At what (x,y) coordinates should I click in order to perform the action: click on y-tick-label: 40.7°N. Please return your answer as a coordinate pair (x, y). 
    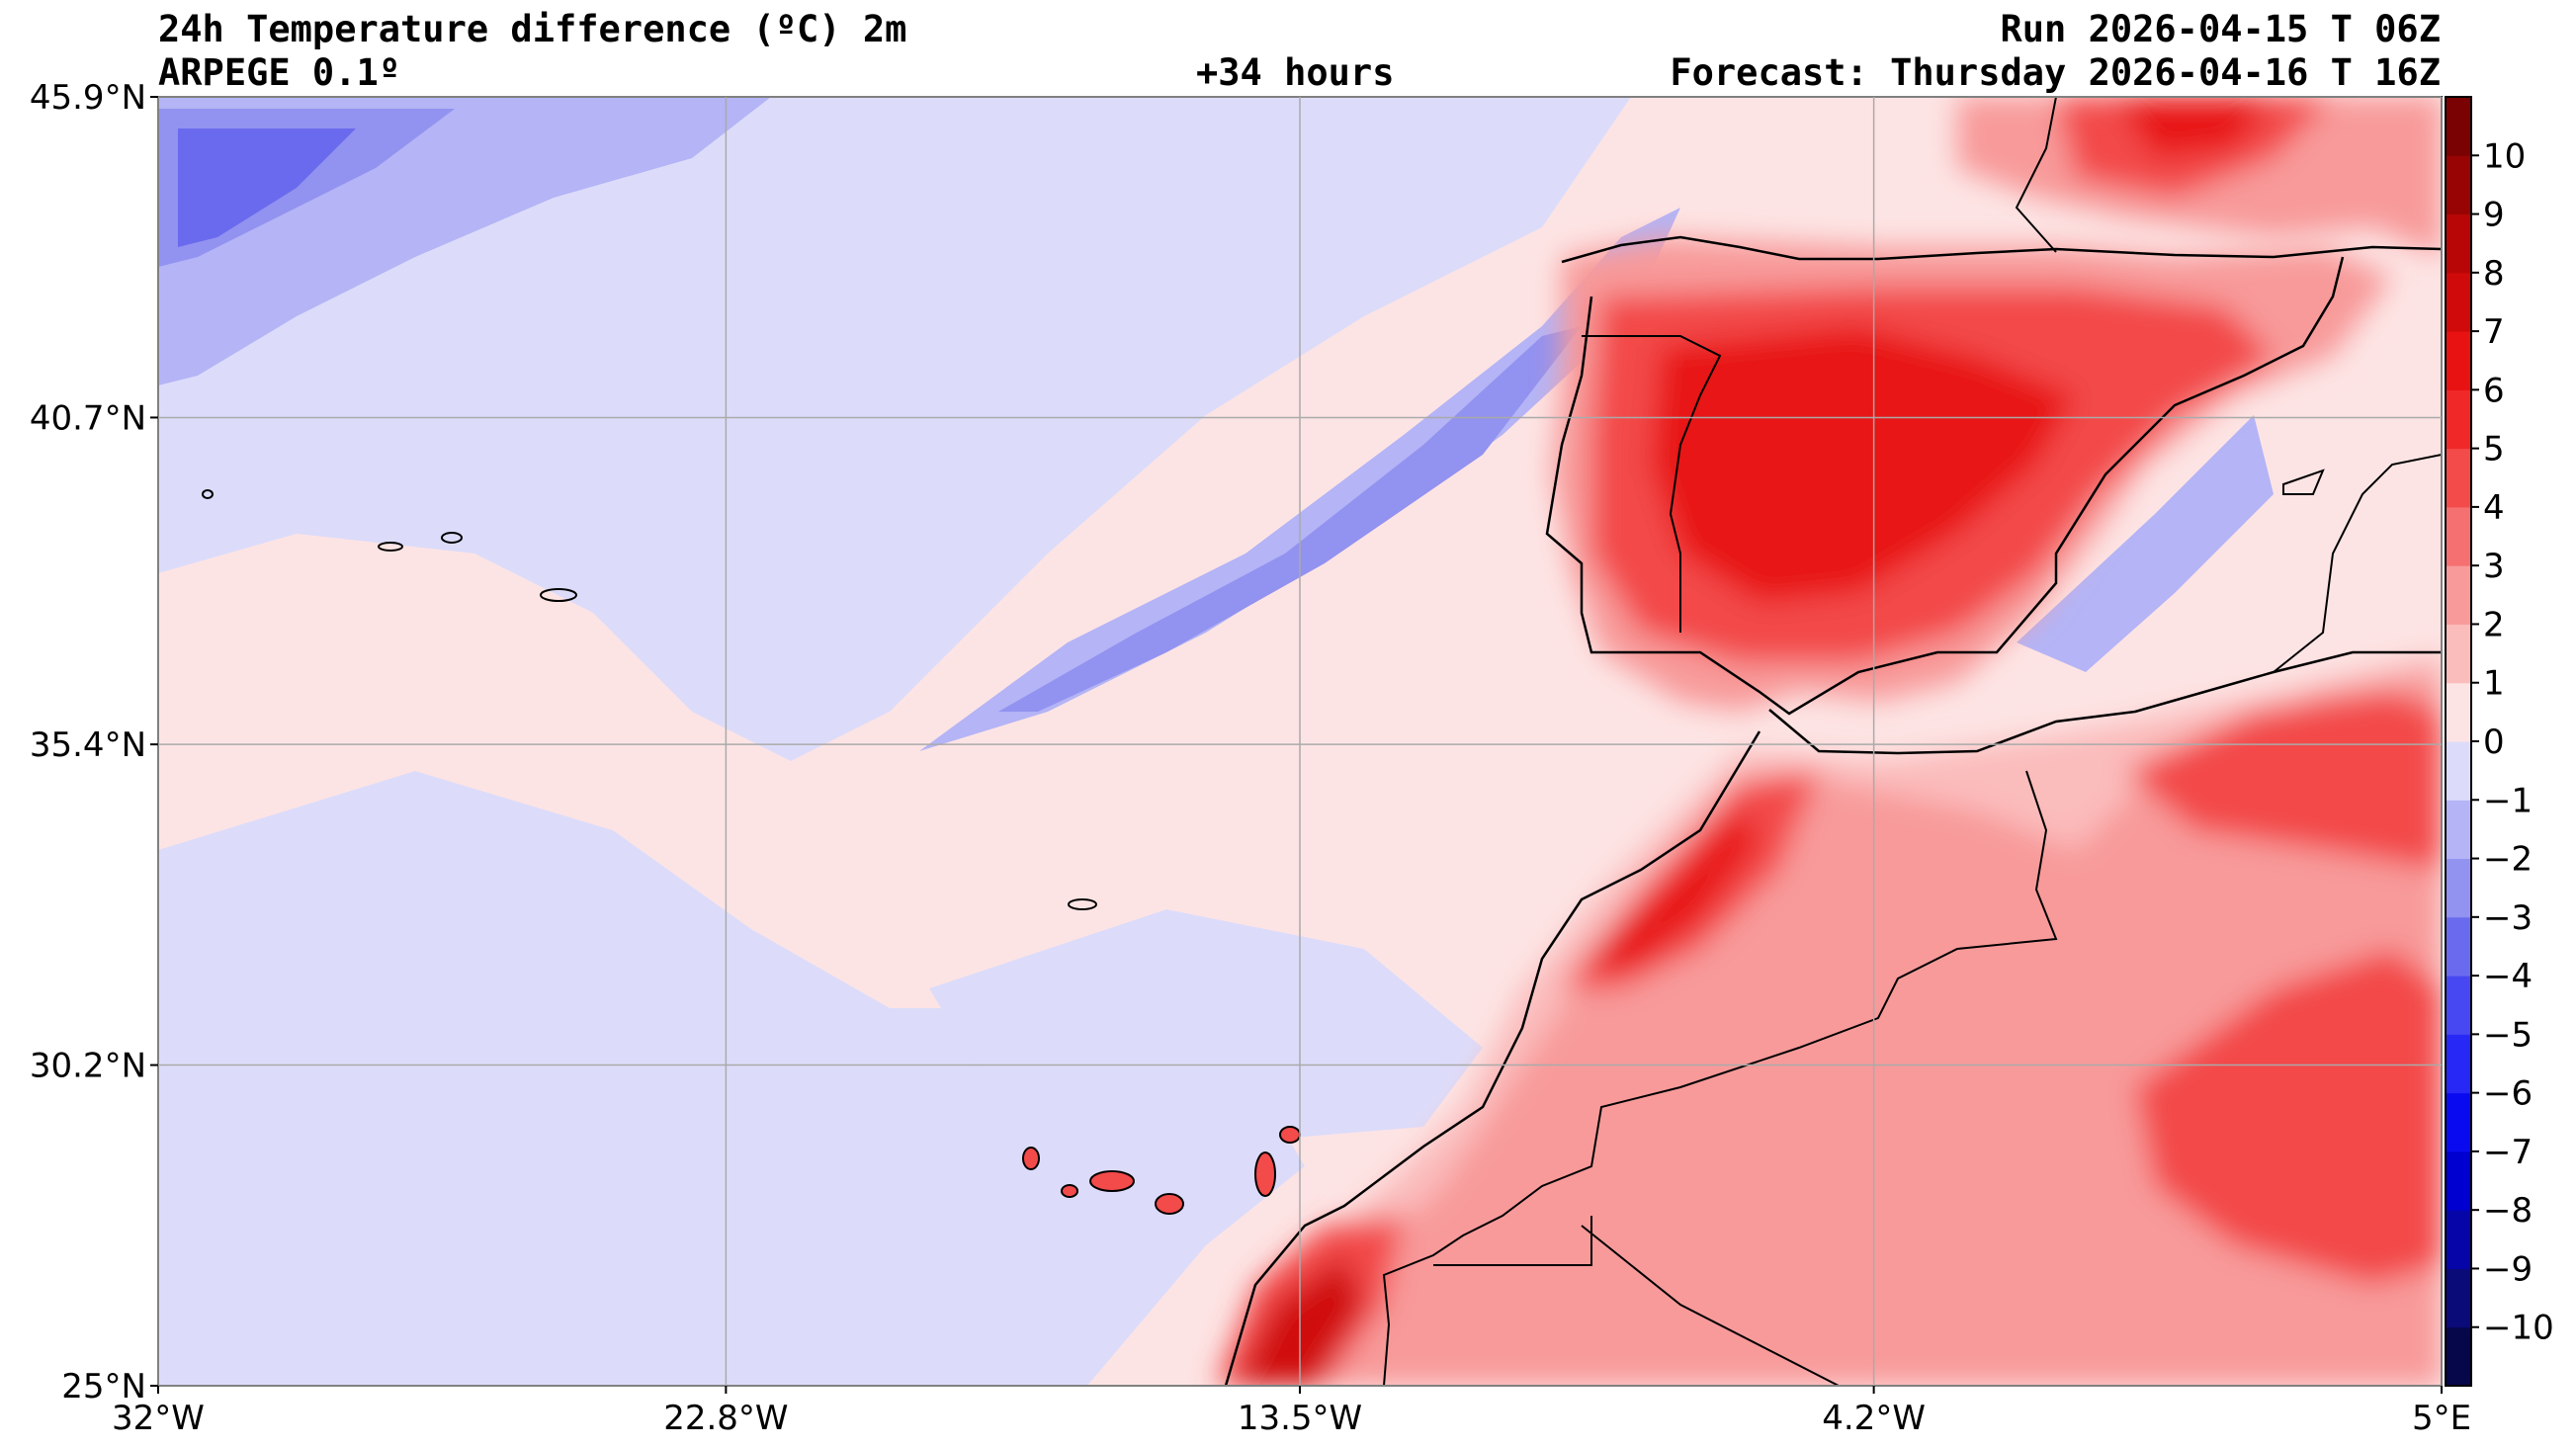
    Looking at the image, I should click on (88, 418).